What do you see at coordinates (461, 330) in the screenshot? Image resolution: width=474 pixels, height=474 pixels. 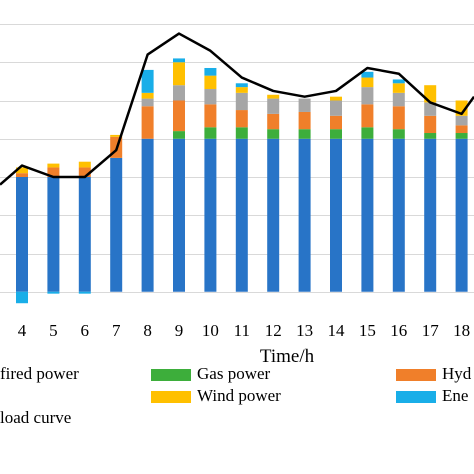 I see `x-tick-label: 18` at bounding box center [461, 330].